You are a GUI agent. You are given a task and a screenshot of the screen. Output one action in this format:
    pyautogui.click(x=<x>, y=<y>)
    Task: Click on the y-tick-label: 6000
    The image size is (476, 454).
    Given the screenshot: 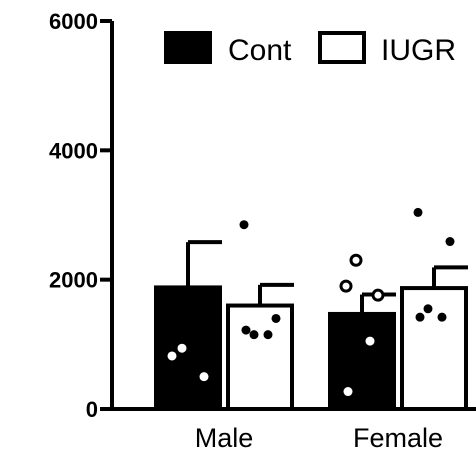 What is the action you would take?
    pyautogui.click(x=73, y=21)
    